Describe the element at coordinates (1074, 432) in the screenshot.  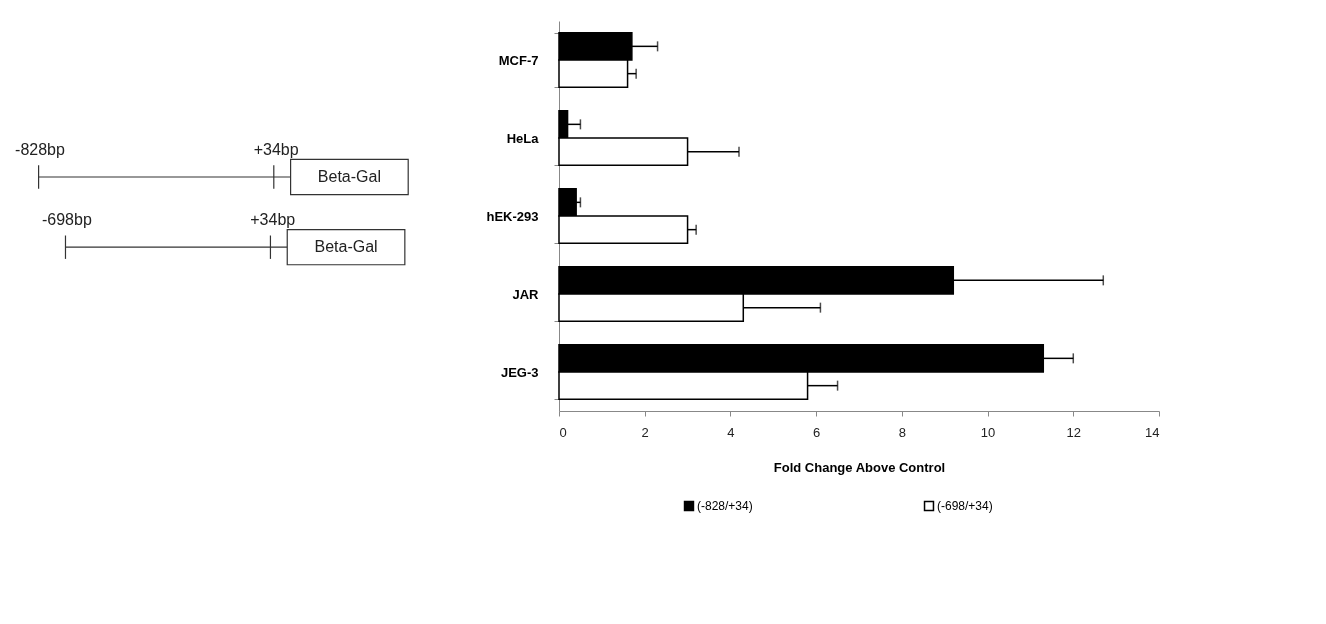
I see `x-tick-label: 12` at that location.